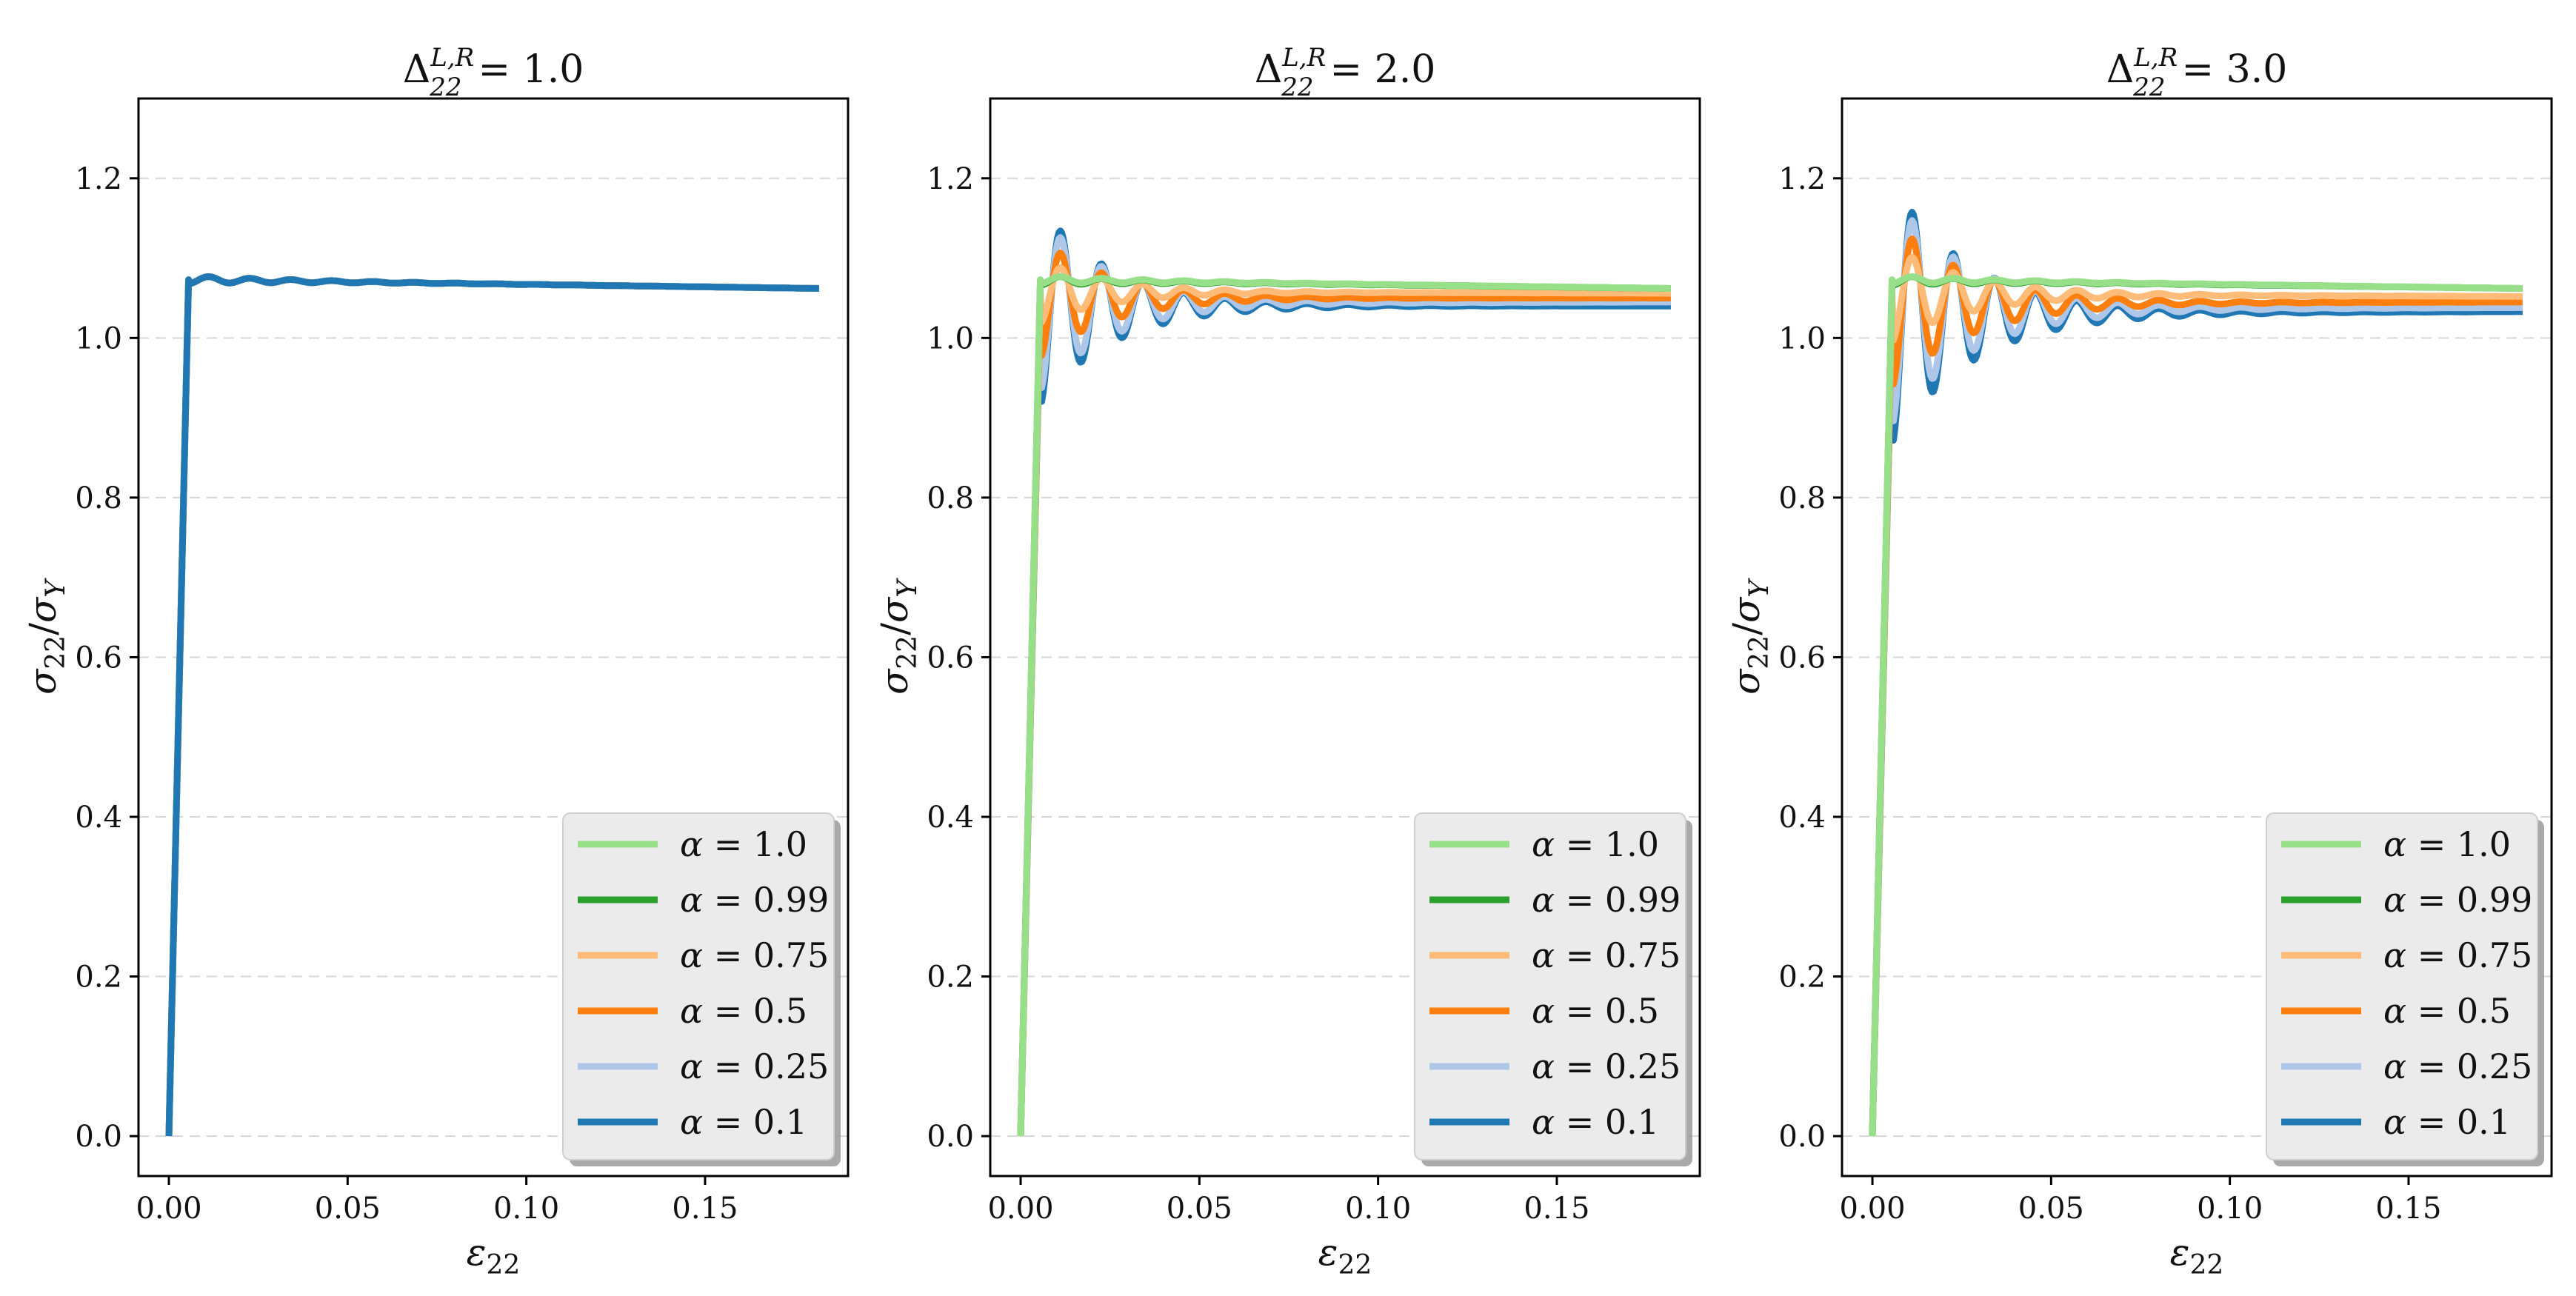  What do you see at coordinates (2197, 72) in the screenshot?
I see `panel-title: ΔL,R 22 = 3.0` at bounding box center [2197, 72].